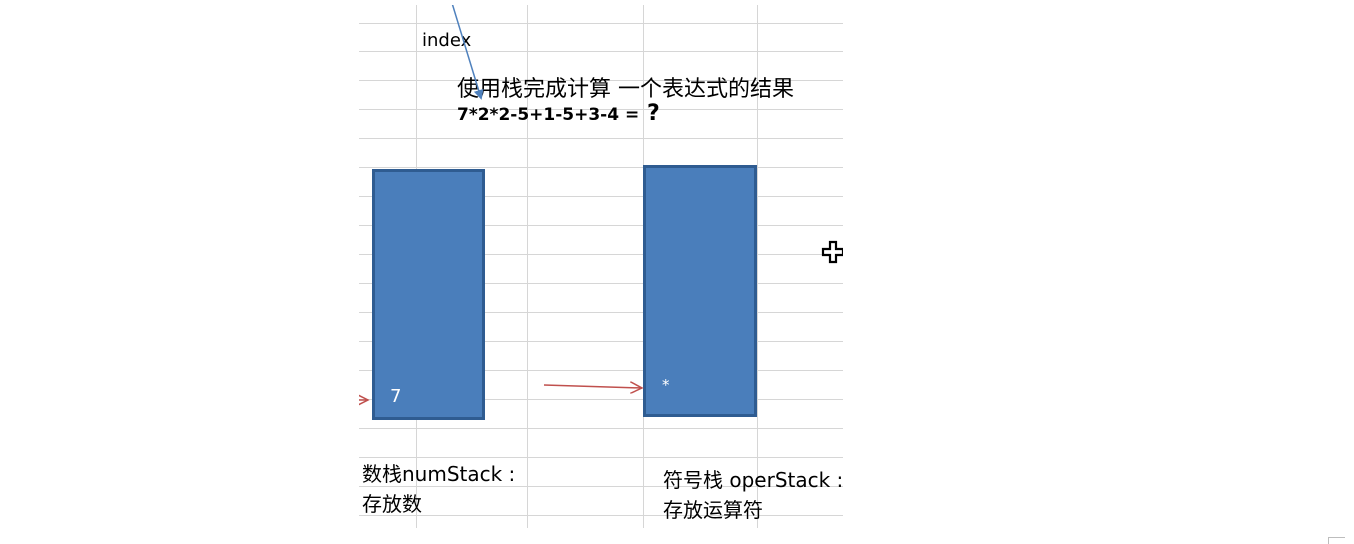 The image size is (1354, 544). What do you see at coordinates (428, 294) in the screenshot?
I see `num-stack-box: 7` at bounding box center [428, 294].